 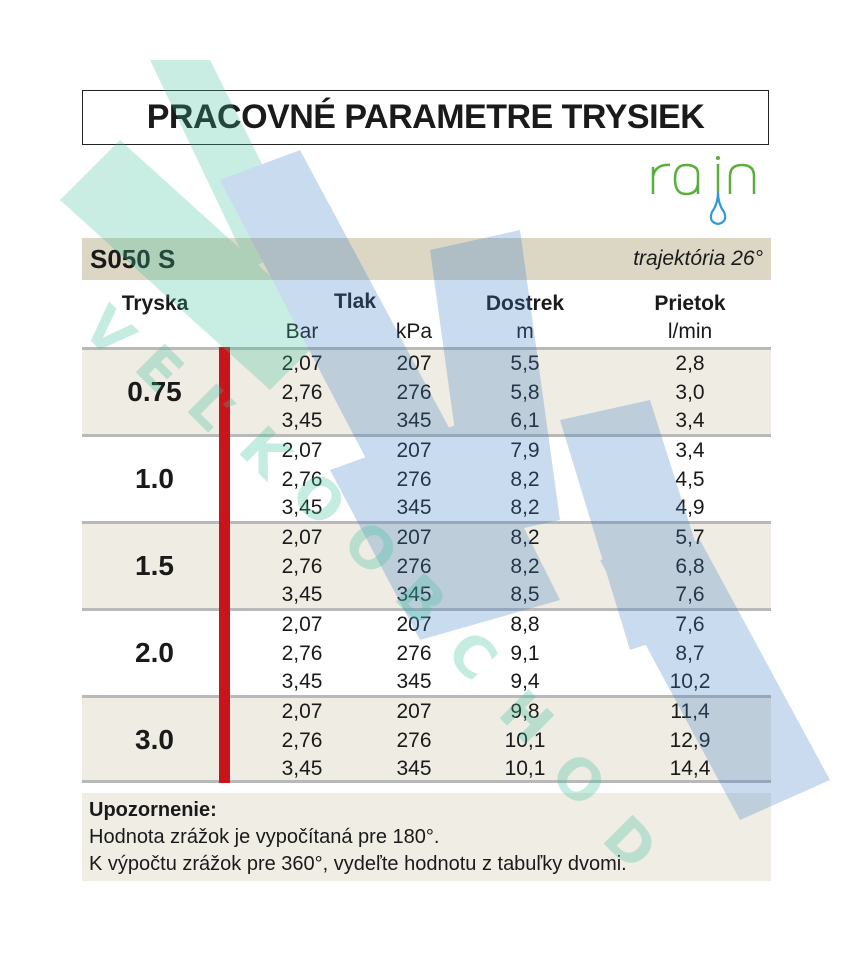 I want to click on table-row: 2,07 207 5,5 2,8, so click(x=426, y=363).